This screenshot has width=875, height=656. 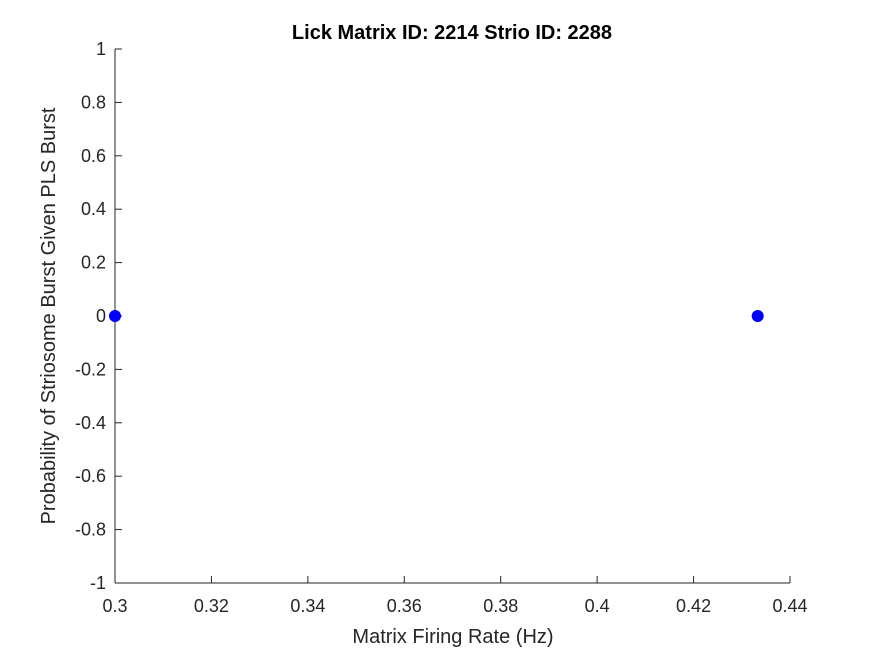 What do you see at coordinates (101, 316) in the screenshot?
I see `y-tick-label: 0` at bounding box center [101, 316].